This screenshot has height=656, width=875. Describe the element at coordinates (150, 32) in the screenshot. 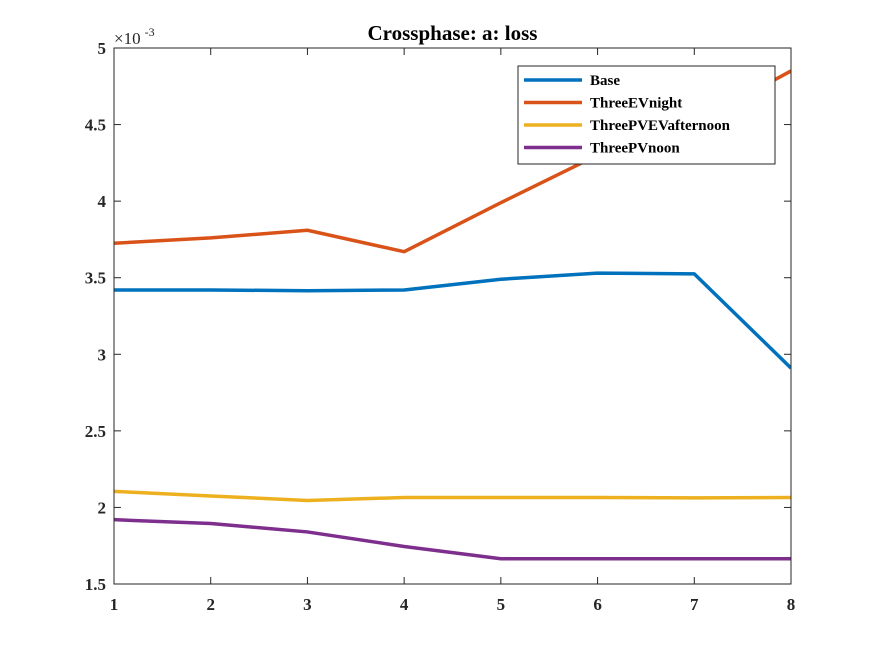

I see `y-exponent-power: -3` at that location.